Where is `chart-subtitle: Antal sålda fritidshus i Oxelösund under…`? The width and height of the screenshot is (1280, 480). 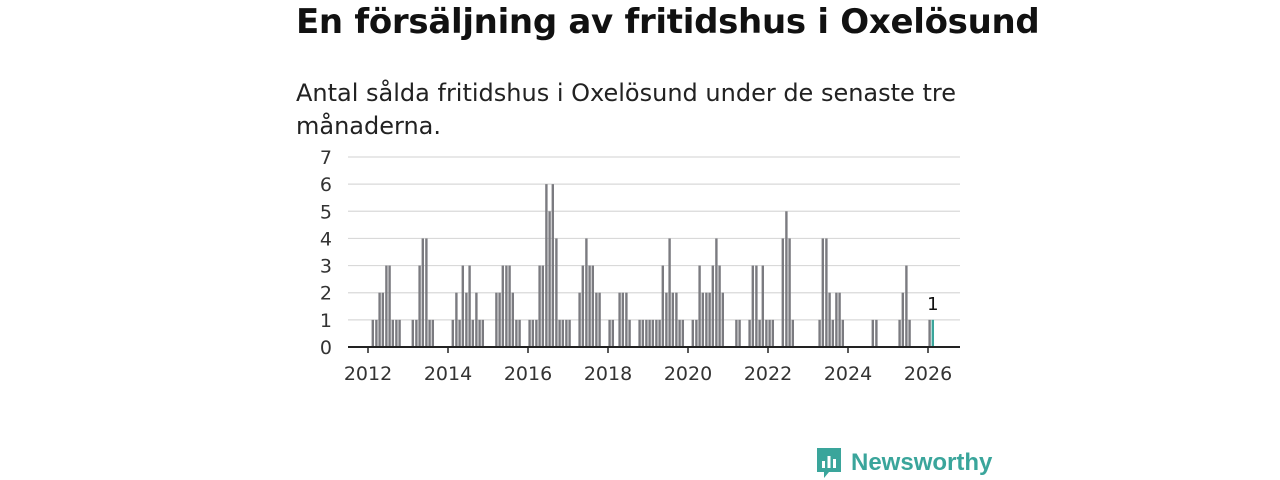
chart-subtitle: Antal sålda fritidshus i Oxelösund under… is located at coordinates (626, 109).